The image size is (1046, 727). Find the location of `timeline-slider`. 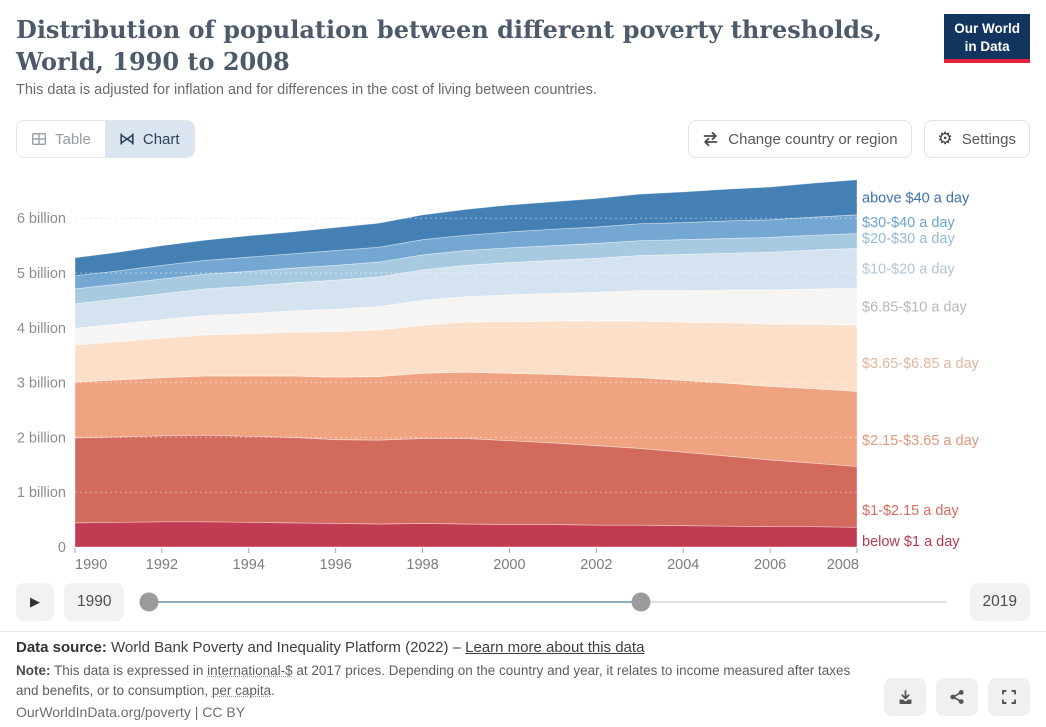

timeline-slider is located at coordinates (543, 602).